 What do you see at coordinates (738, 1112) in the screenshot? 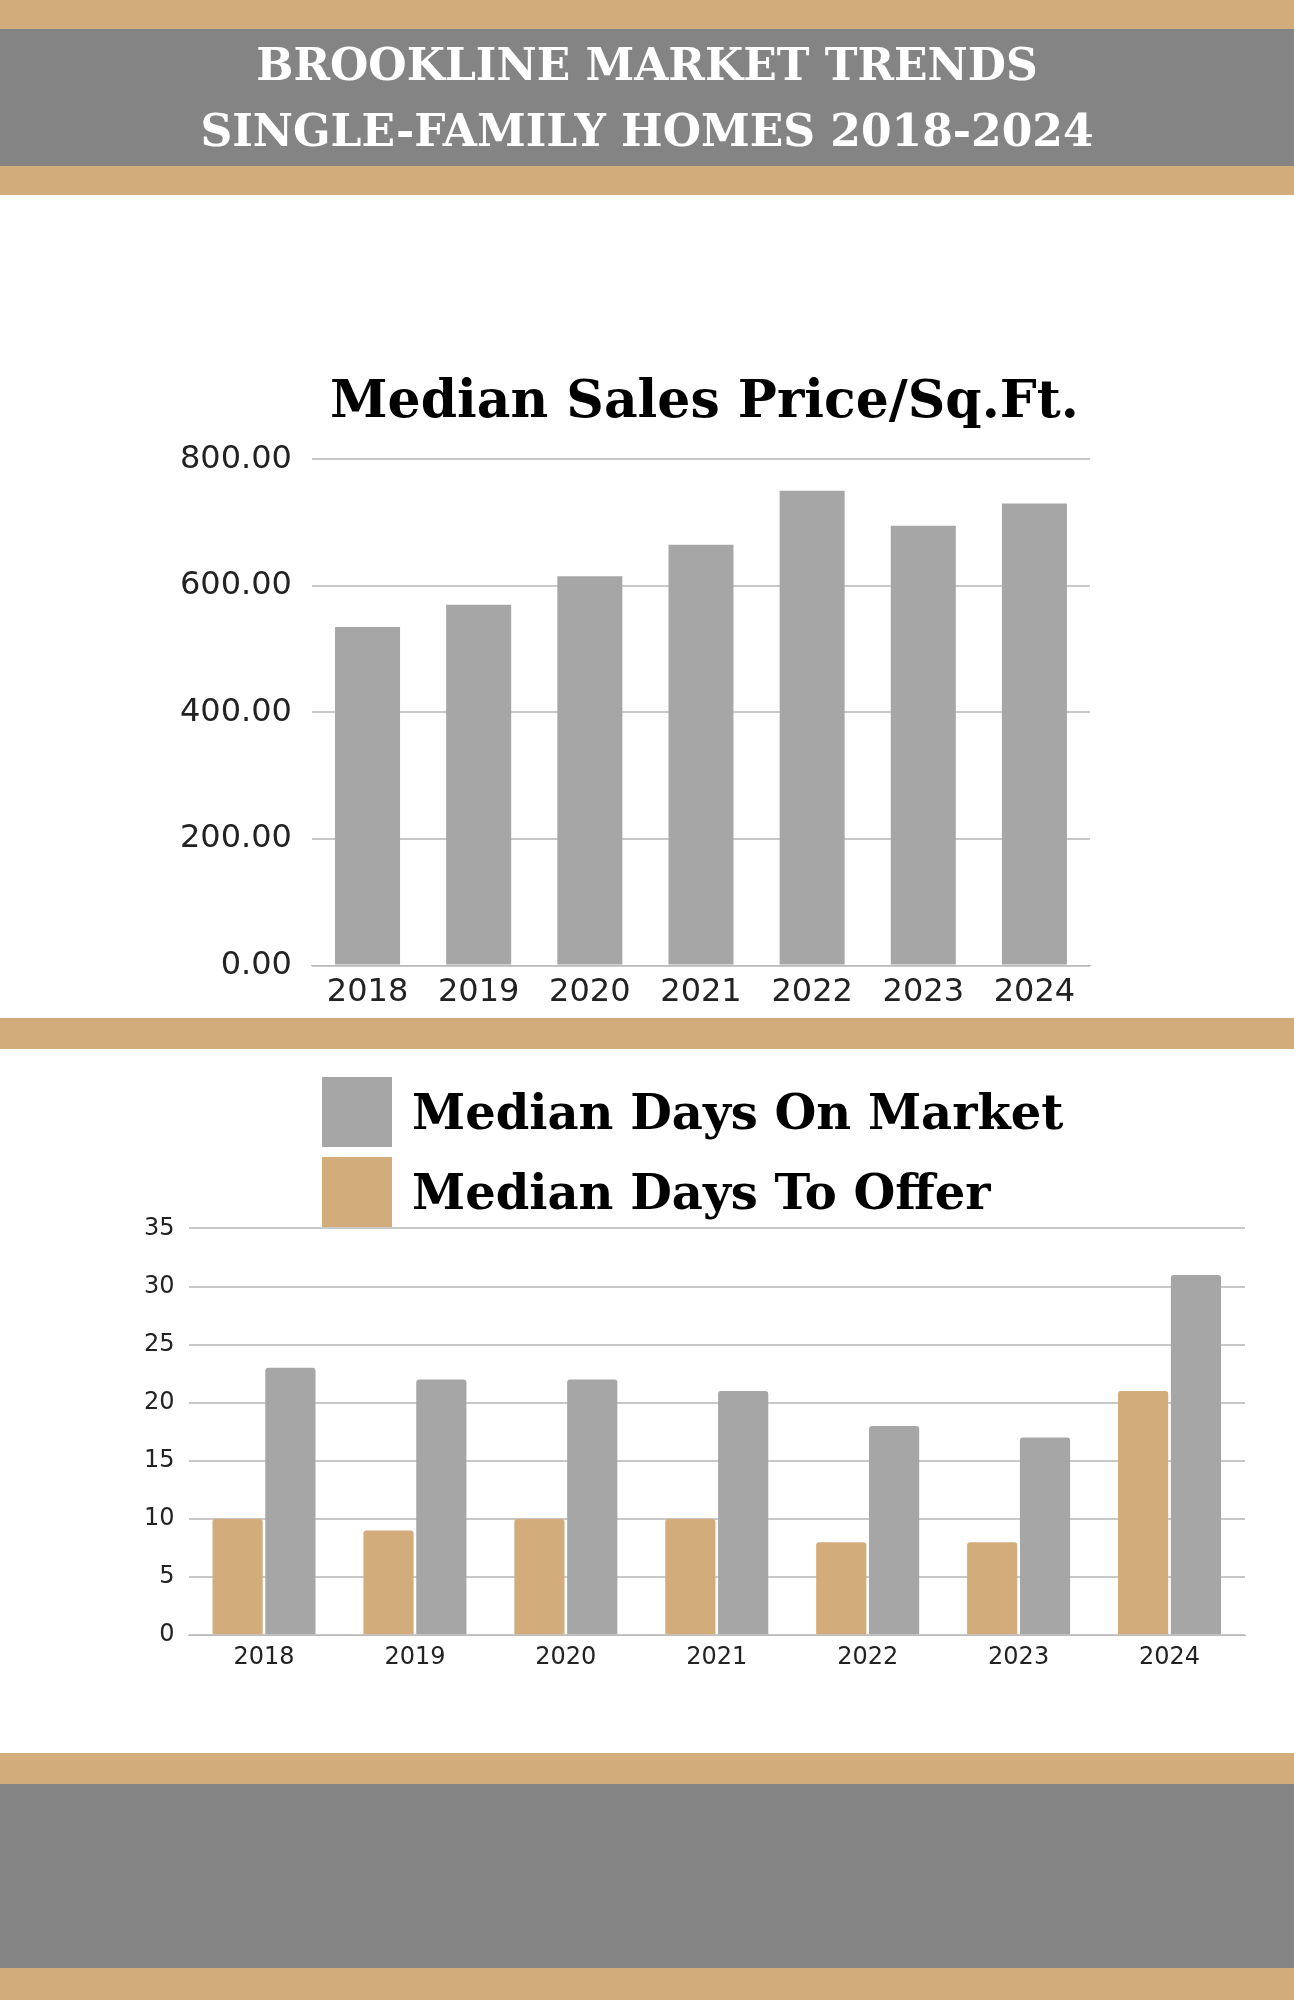
I see `legend-label: Median Days On Market` at bounding box center [738, 1112].